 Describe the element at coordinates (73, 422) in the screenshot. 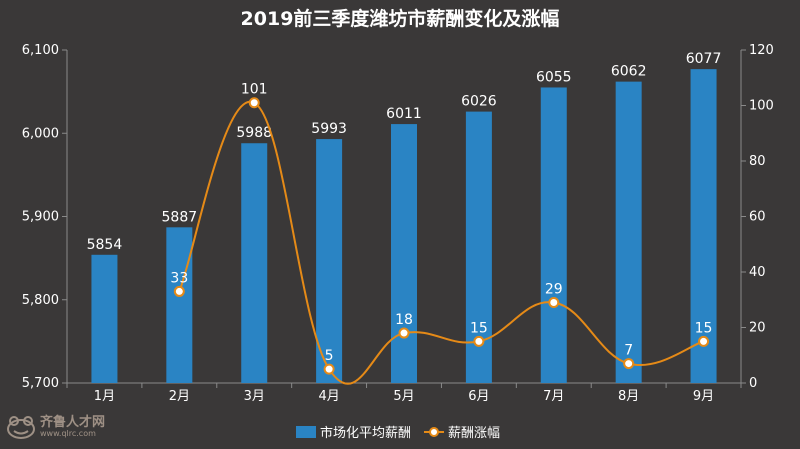

I see `watermark-brand: 齐鲁人才网` at that location.